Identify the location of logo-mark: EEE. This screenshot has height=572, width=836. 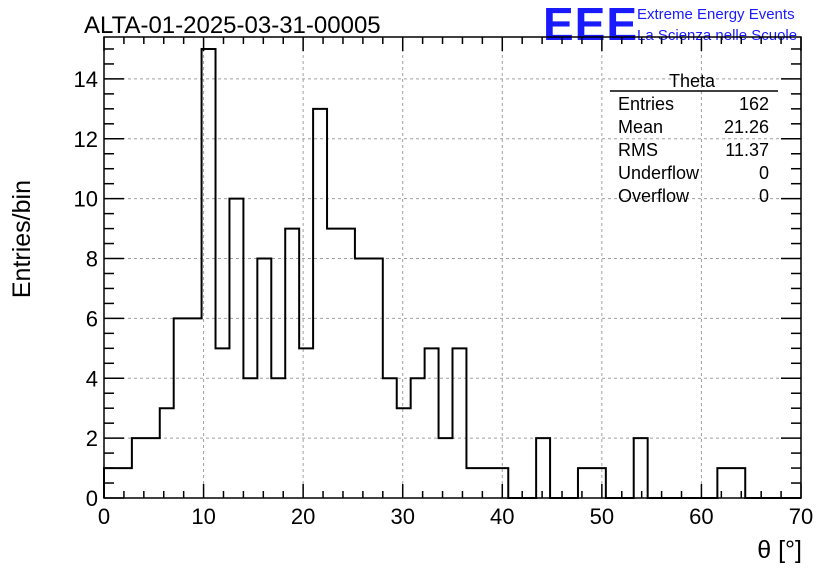
(590, 25).